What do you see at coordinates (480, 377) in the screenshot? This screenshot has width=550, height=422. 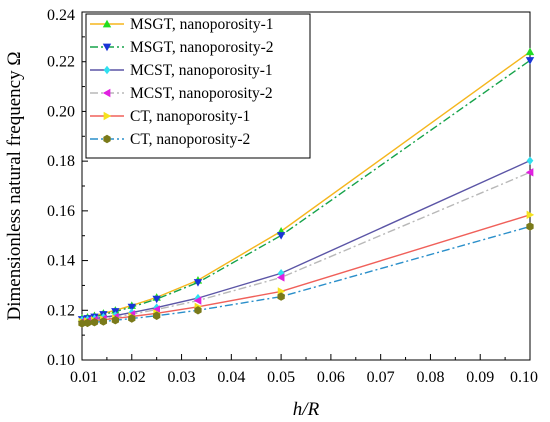 I see `x-tick-label: 0.09` at bounding box center [480, 377].